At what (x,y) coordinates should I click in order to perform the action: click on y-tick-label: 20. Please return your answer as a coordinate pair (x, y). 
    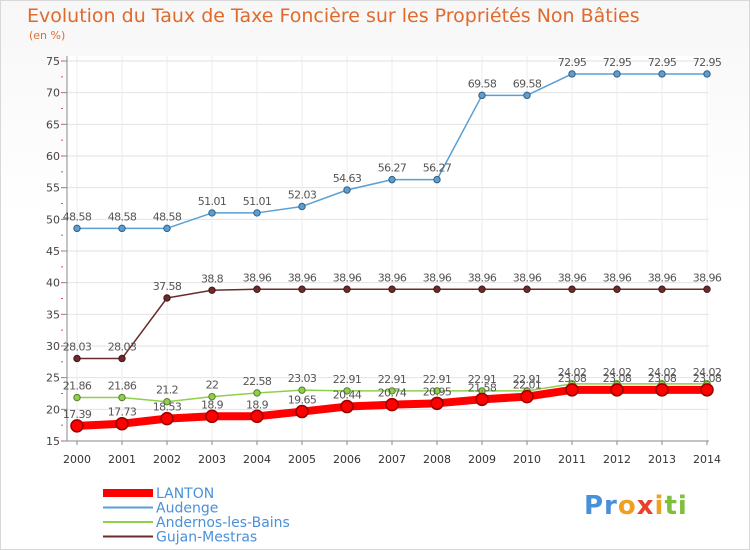
    Looking at the image, I should click on (53, 409).